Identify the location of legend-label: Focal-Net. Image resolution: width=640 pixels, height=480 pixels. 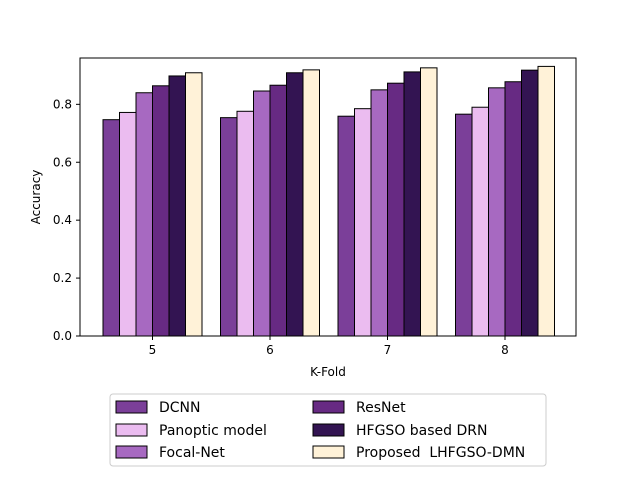
(192, 453).